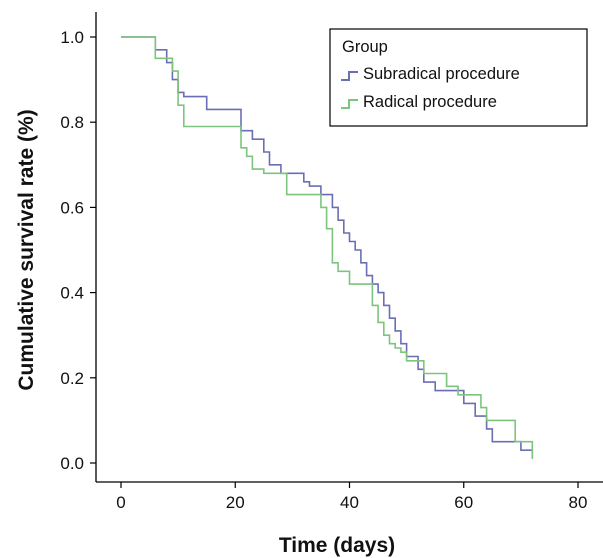 This screenshot has height=558, width=603. What do you see at coordinates (235, 502) in the screenshot?
I see `x-tick-label: 20` at bounding box center [235, 502].